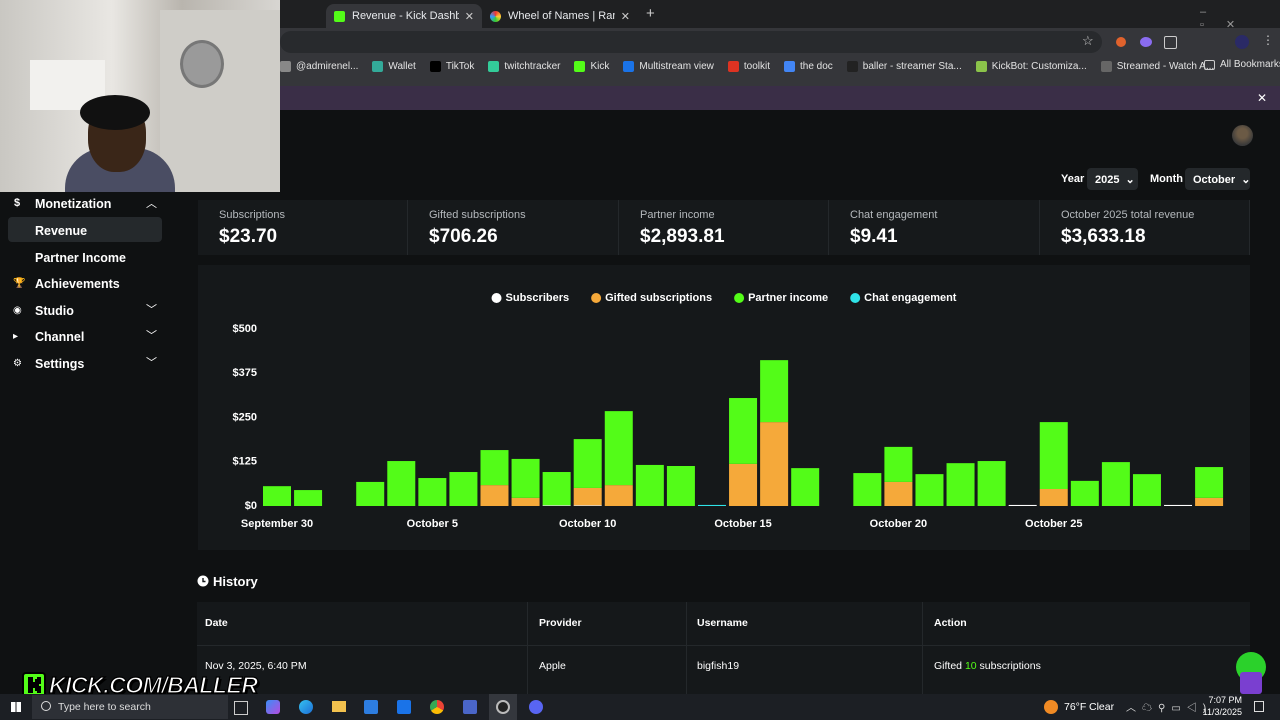 The width and height of the screenshot is (1280, 720). Describe the element at coordinates (77, 284) in the screenshot. I see `sidebar-item: Achievements` at that location.